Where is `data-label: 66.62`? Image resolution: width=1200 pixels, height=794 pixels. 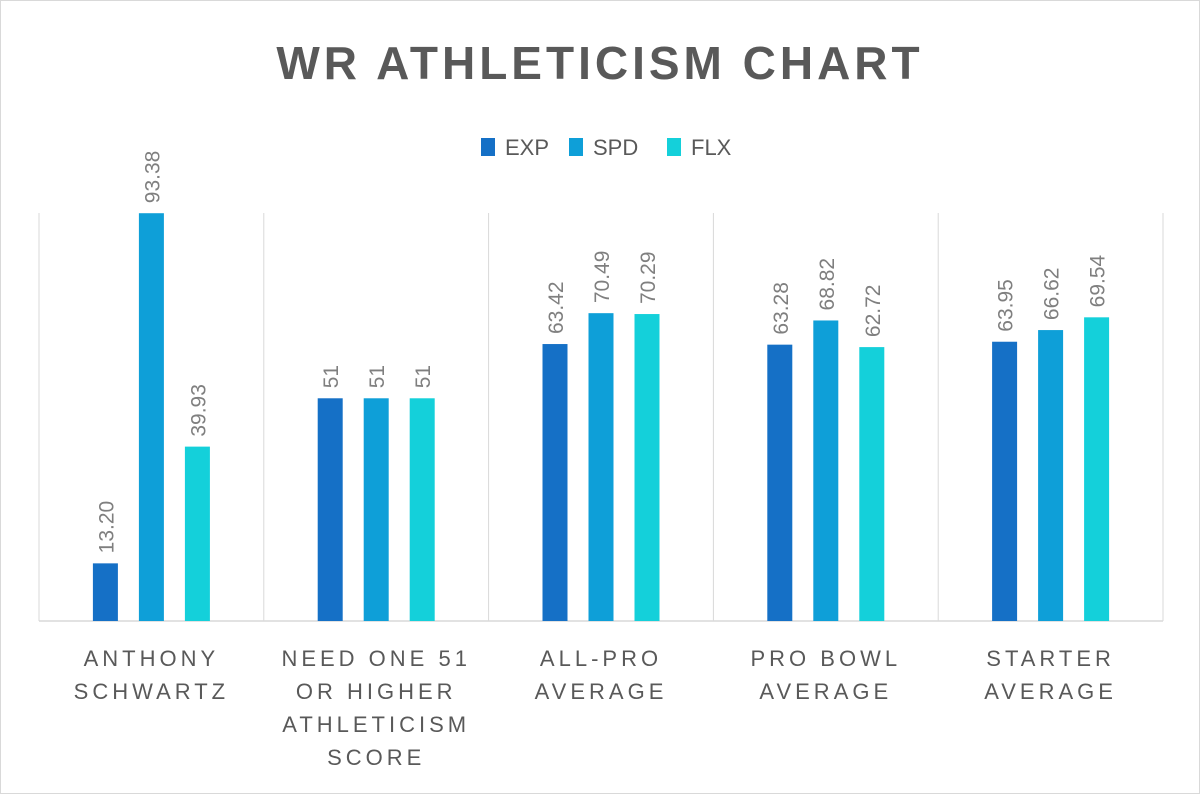
data-label: 66.62 is located at coordinates (1052, 294).